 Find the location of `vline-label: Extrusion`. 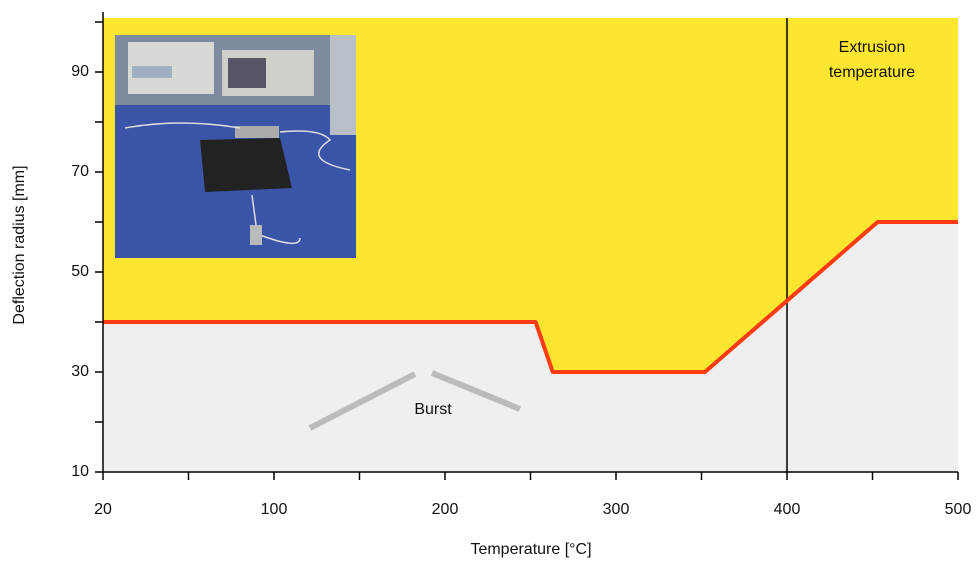

vline-label: Extrusion is located at coordinates (872, 47).